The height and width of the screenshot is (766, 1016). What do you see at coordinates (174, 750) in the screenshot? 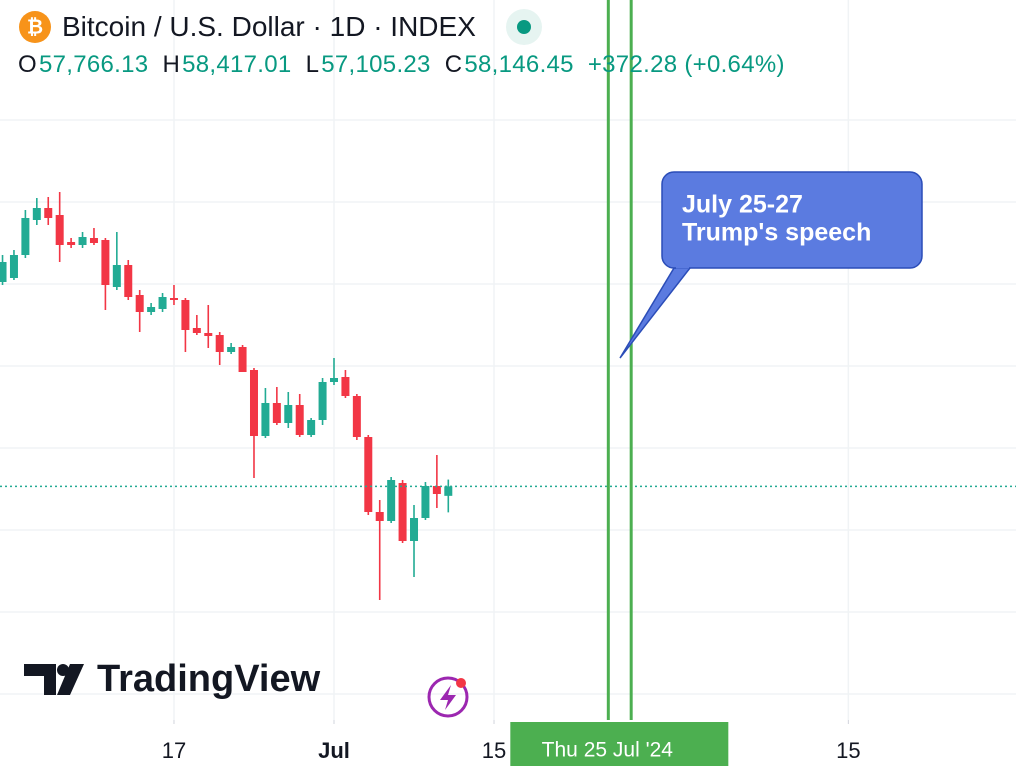
I see `x-tick-label: 17` at bounding box center [174, 750].